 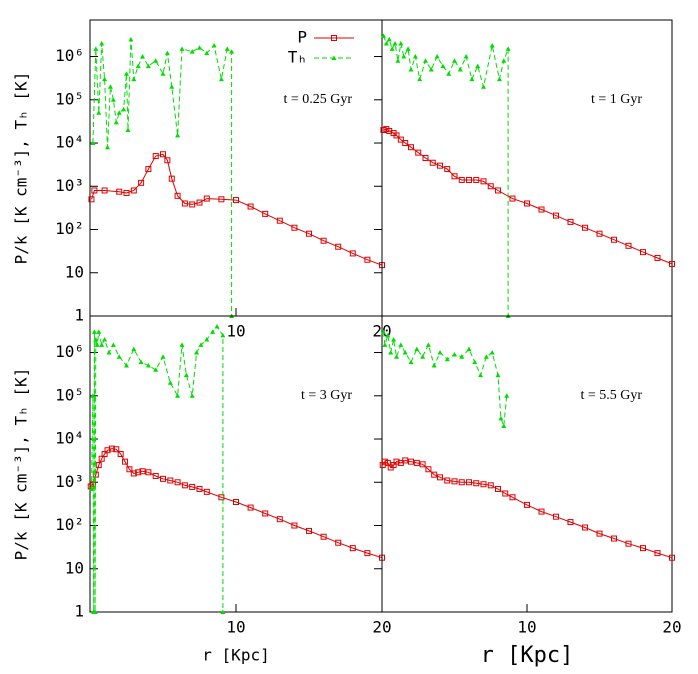 What do you see at coordinates (381, 627) in the screenshot?
I see `x-tick-label: 20` at bounding box center [381, 627].